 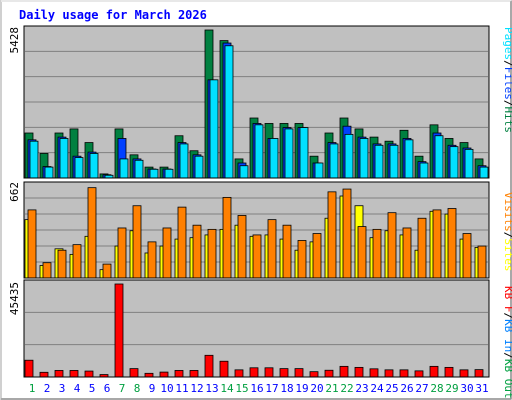 I want to click on x-tick-label-day-1: 1, so click(x=32, y=388).